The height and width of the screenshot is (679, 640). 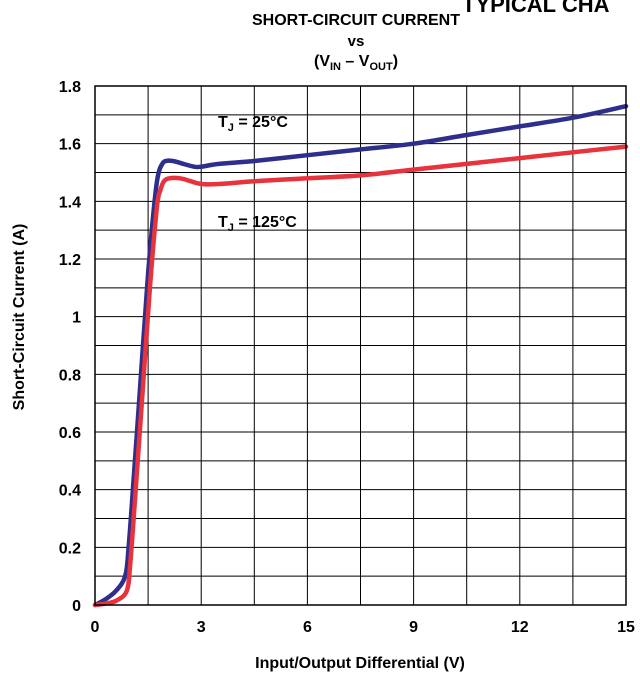 What do you see at coordinates (356, 41) in the screenshot?
I see `chart-title-line2: vs` at bounding box center [356, 41].